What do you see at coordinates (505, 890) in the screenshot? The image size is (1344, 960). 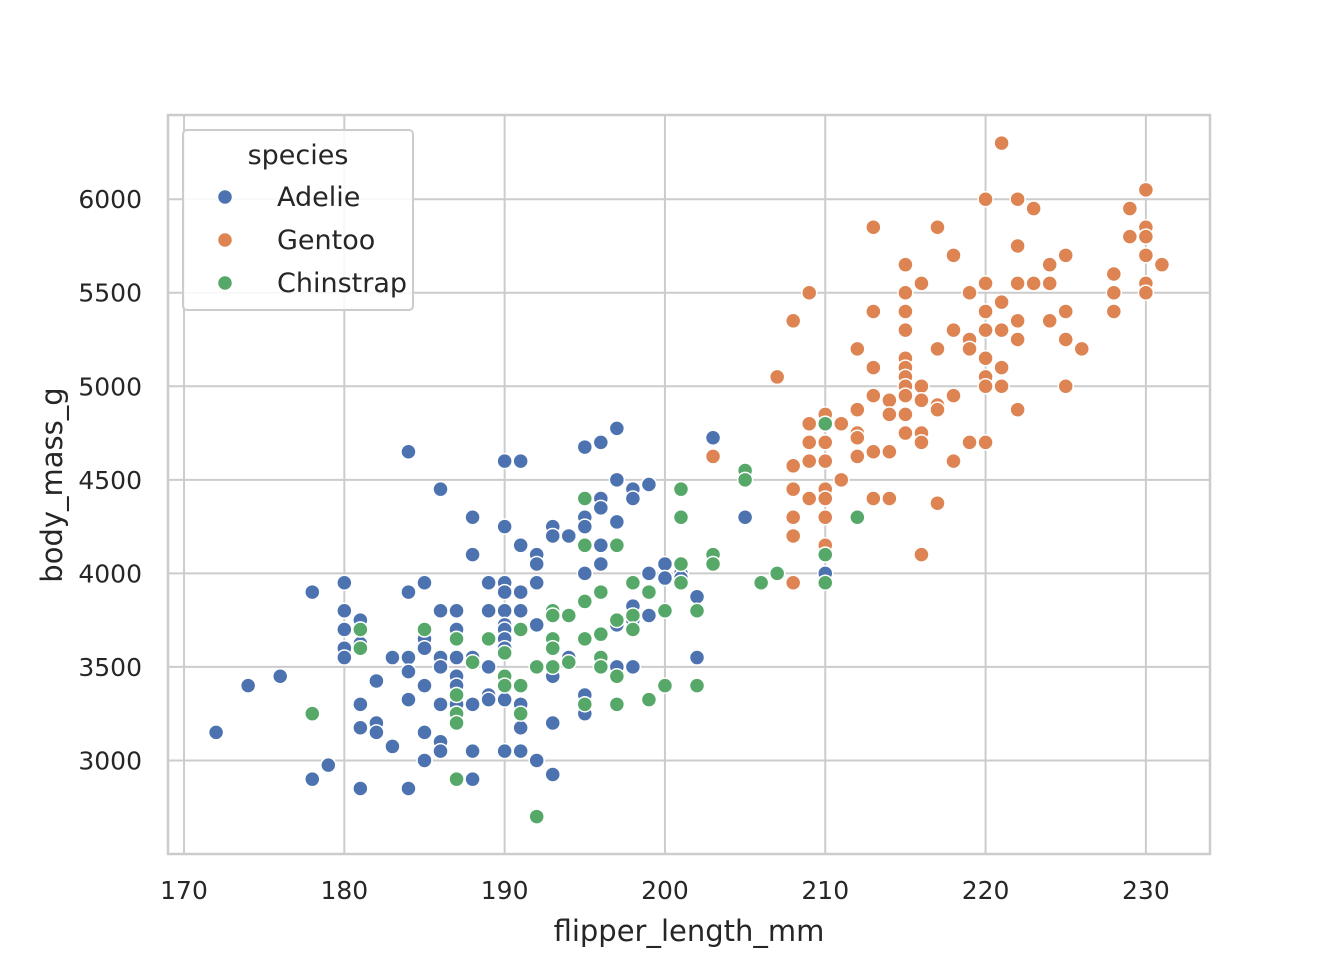 I see `x-tick-label: 190` at bounding box center [505, 890].